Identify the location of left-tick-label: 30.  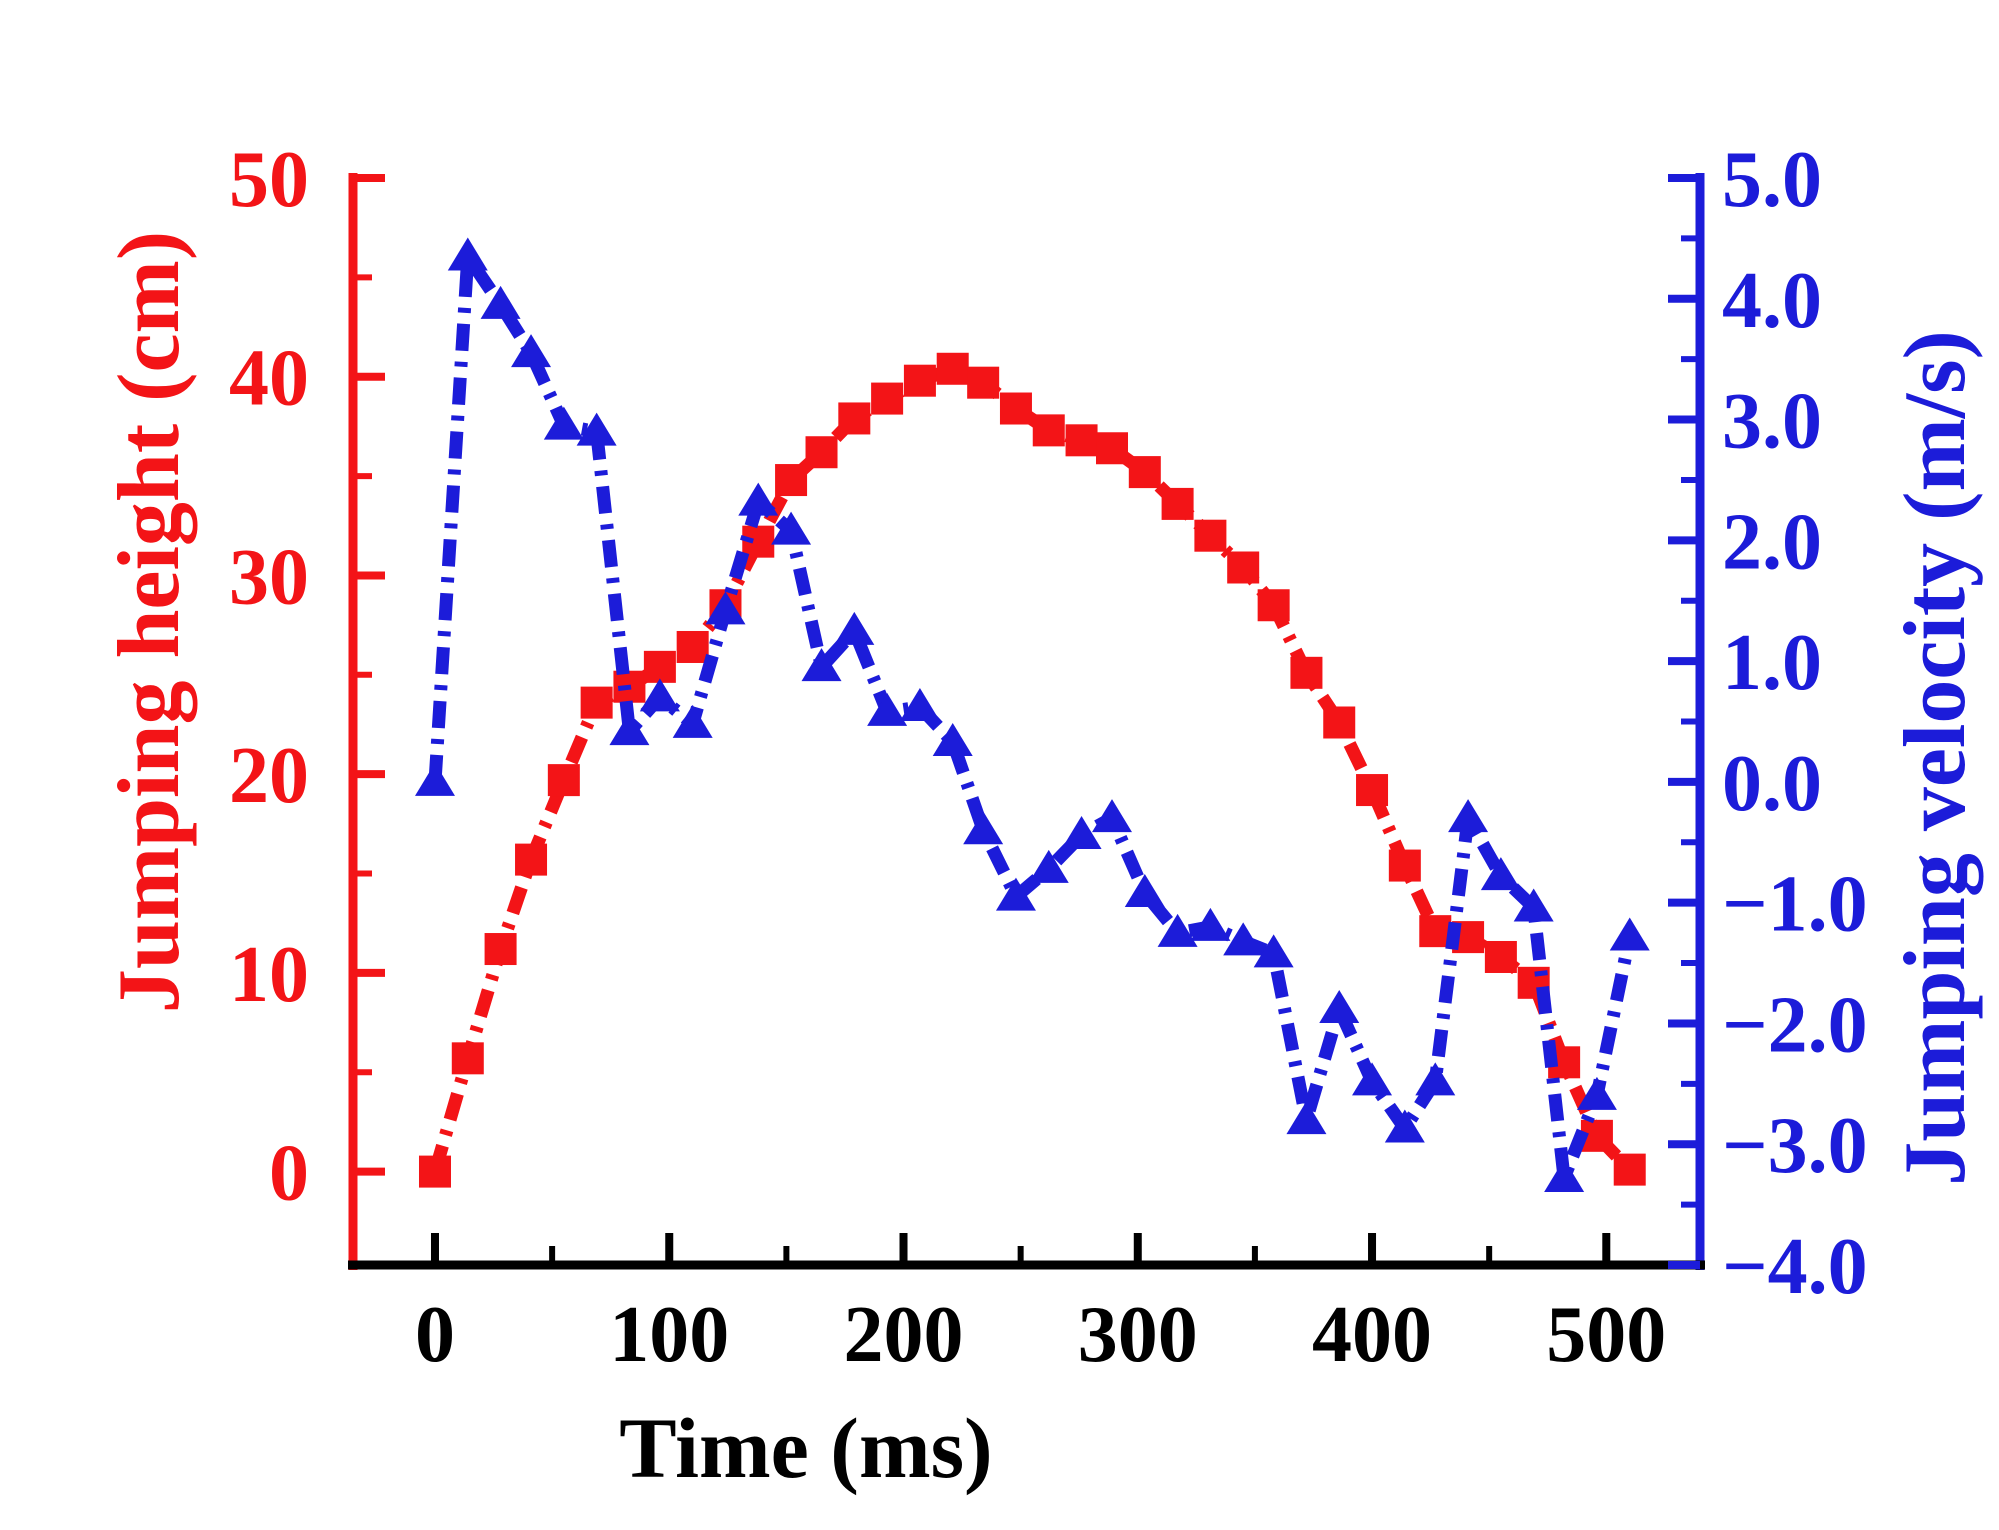
(269, 577).